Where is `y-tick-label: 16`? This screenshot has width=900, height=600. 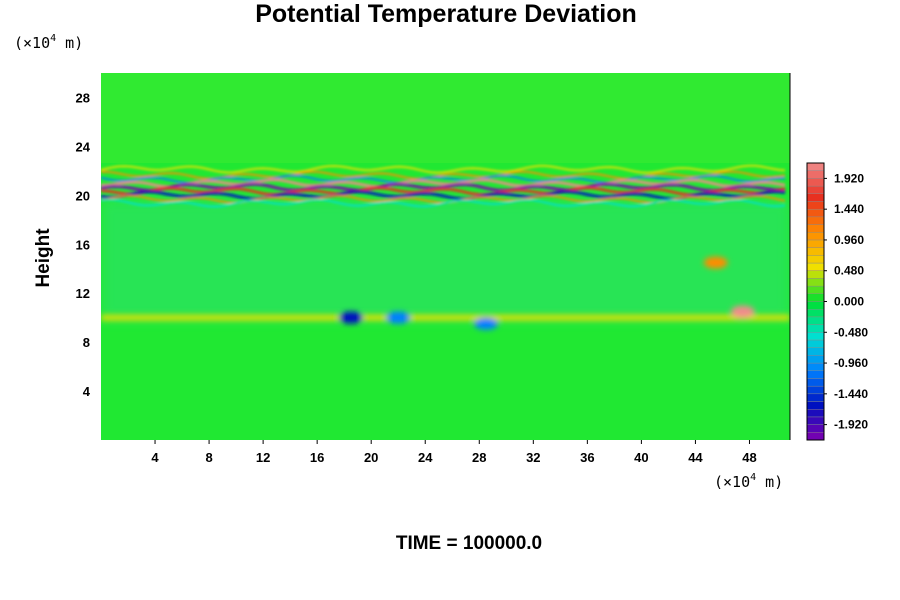
y-tick-label: 16 is located at coordinates (83, 244).